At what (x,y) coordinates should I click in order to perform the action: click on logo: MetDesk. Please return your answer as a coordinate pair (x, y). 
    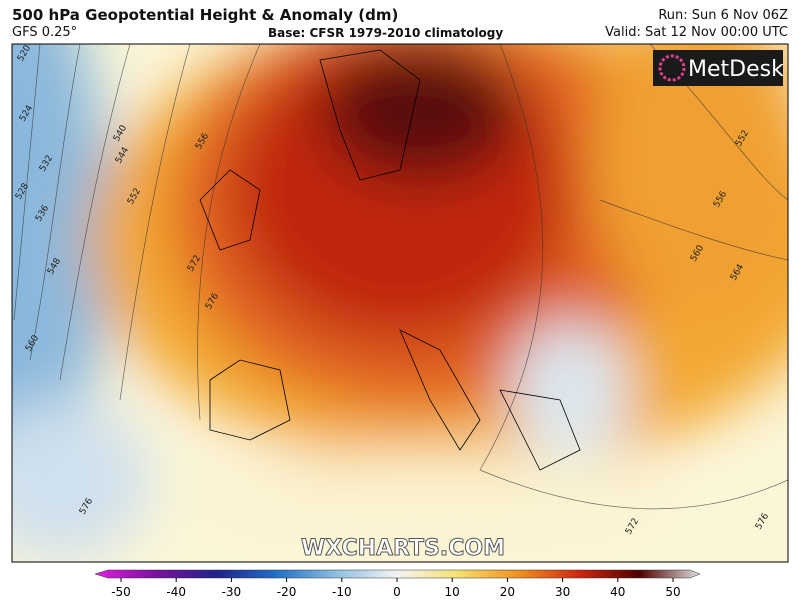
    Looking at the image, I should click on (736, 69).